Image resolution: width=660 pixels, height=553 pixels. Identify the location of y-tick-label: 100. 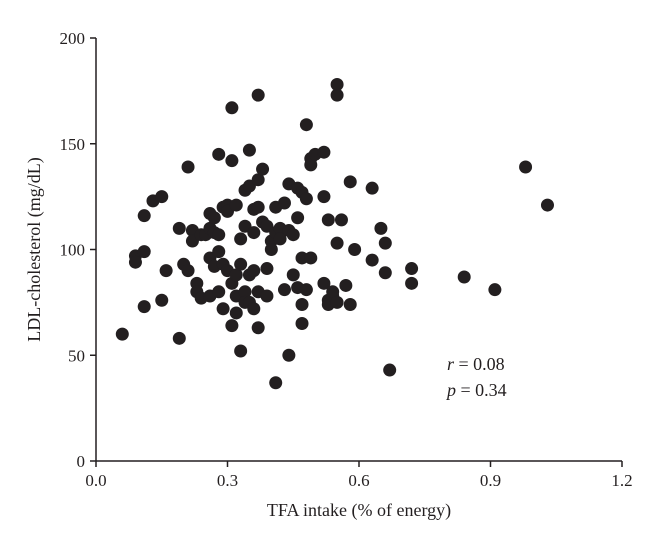
(73, 250).